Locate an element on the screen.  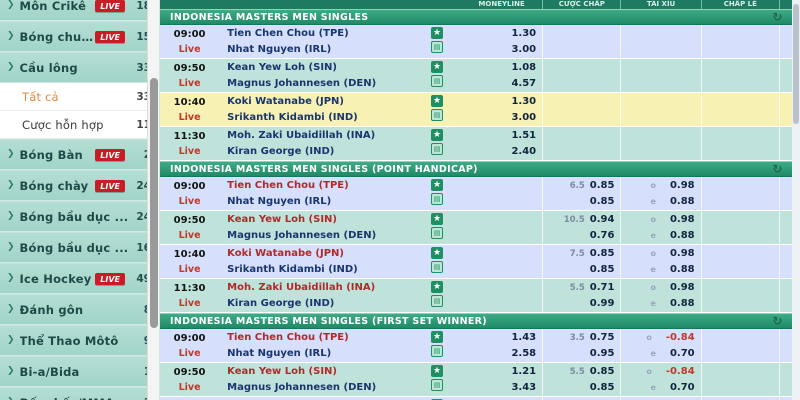
moneyline-cell: 1.21 3.43 is located at coordinates (502, 379).